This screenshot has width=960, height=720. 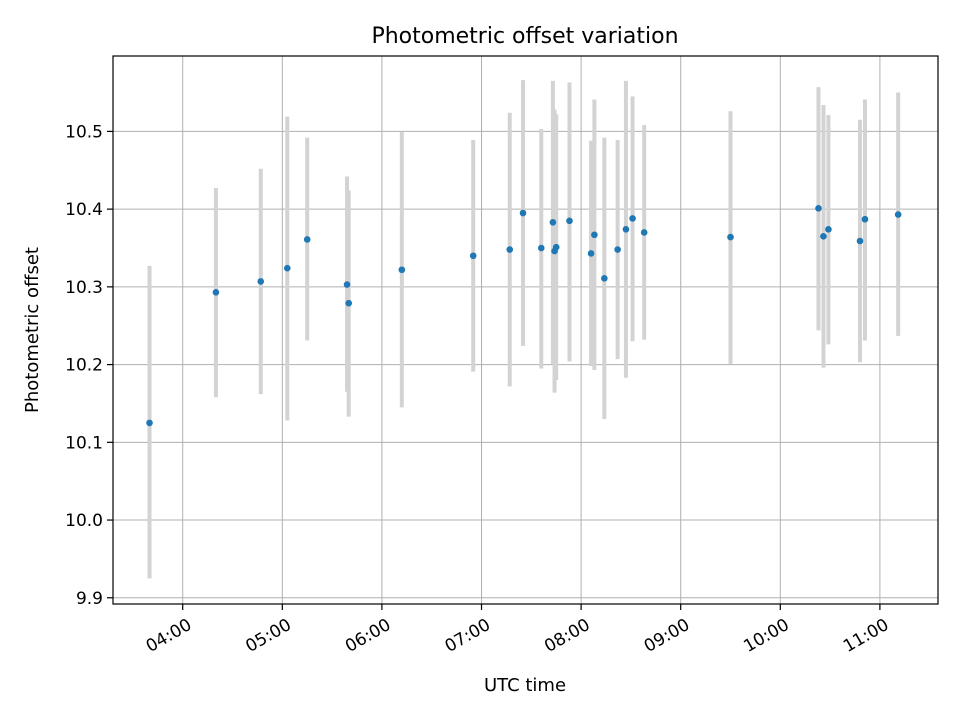 I want to click on x-tick-label: 06:00, so click(x=368, y=636).